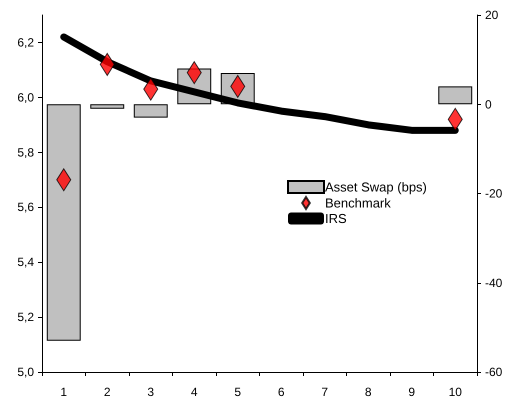 Image resolution: width=507 pixels, height=405 pixels. What do you see at coordinates (368, 392) in the screenshot?
I see `x-tick-label: 8` at bounding box center [368, 392].